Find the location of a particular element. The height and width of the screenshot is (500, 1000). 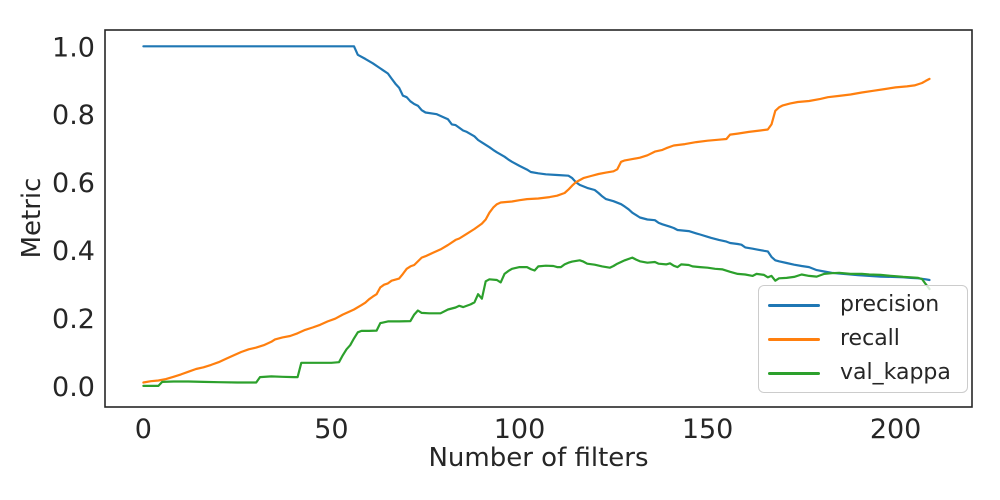

x-axis-tick-labels: 0 50 100 150 200 is located at coordinates (528, 429).